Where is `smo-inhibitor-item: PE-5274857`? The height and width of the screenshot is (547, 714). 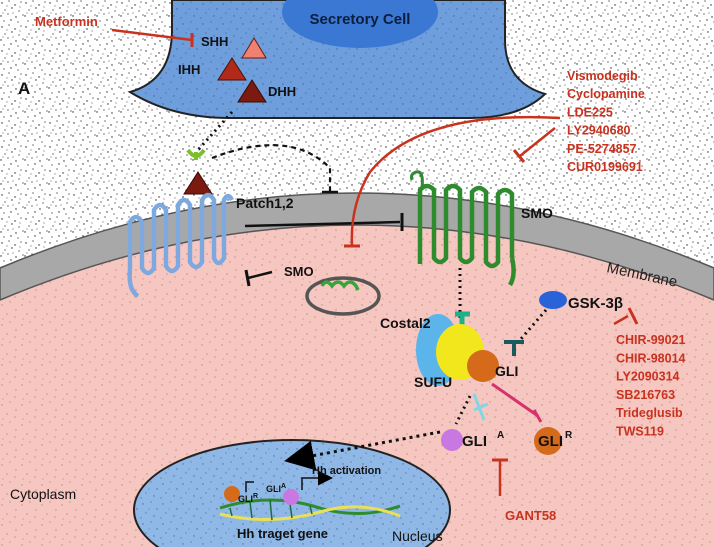 smo-inhibitor-item: PE-5274857 is located at coordinates (602, 149).